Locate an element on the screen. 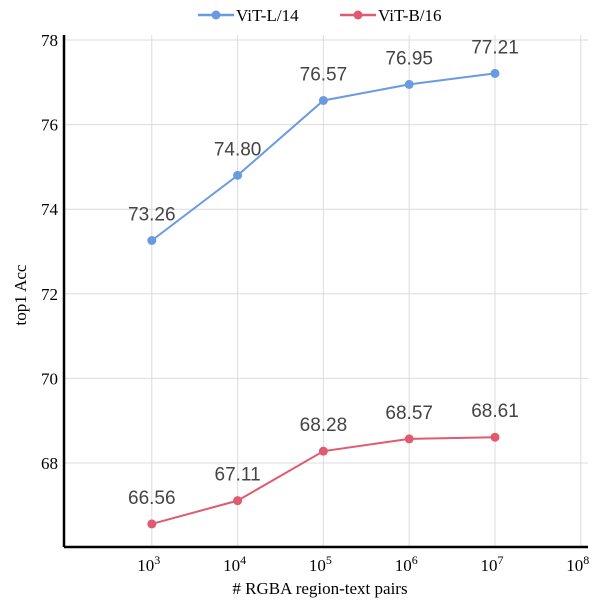 The height and width of the screenshot is (602, 595). y-tick-label: 68 is located at coordinates (49, 463).